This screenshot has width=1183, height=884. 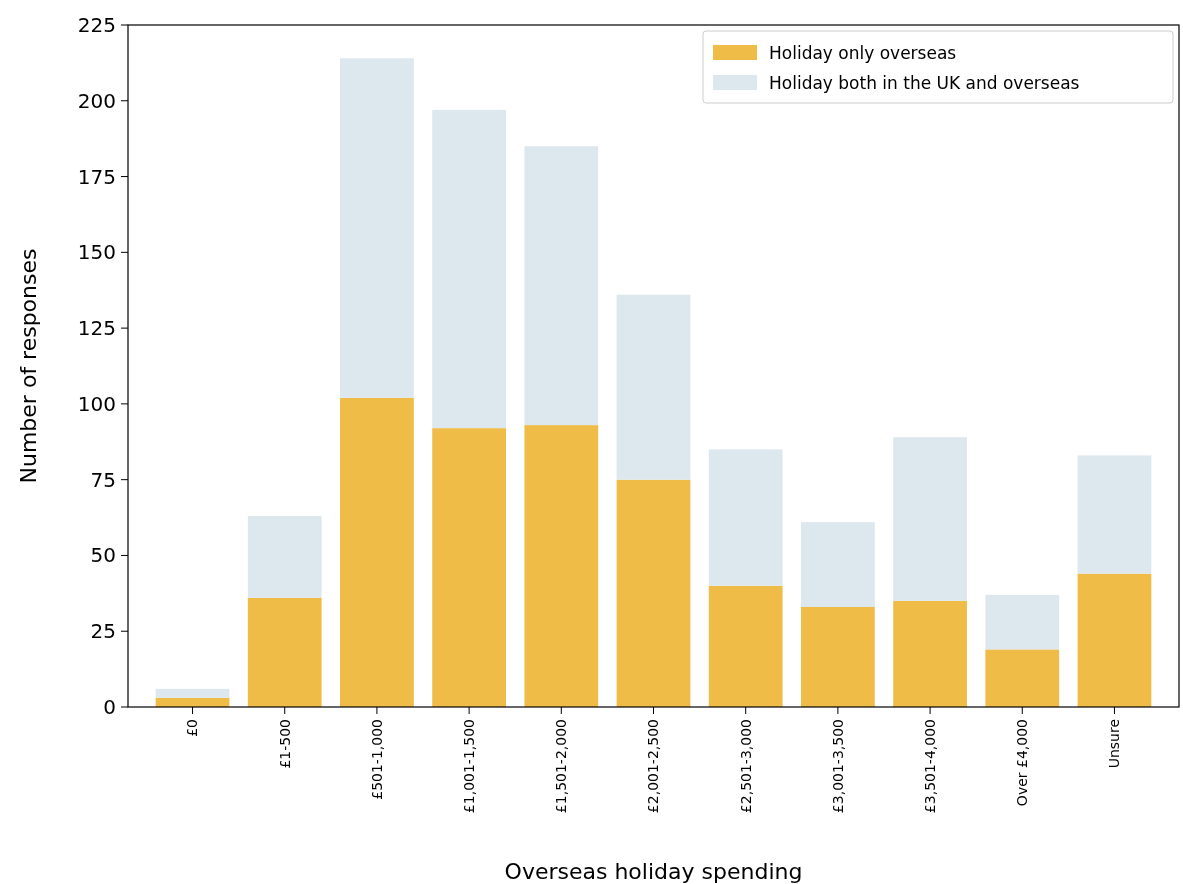 What do you see at coordinates (284, 744) in the screenshot?
I see `x-tick-label: £1-500` at bounding box center [284, 744].